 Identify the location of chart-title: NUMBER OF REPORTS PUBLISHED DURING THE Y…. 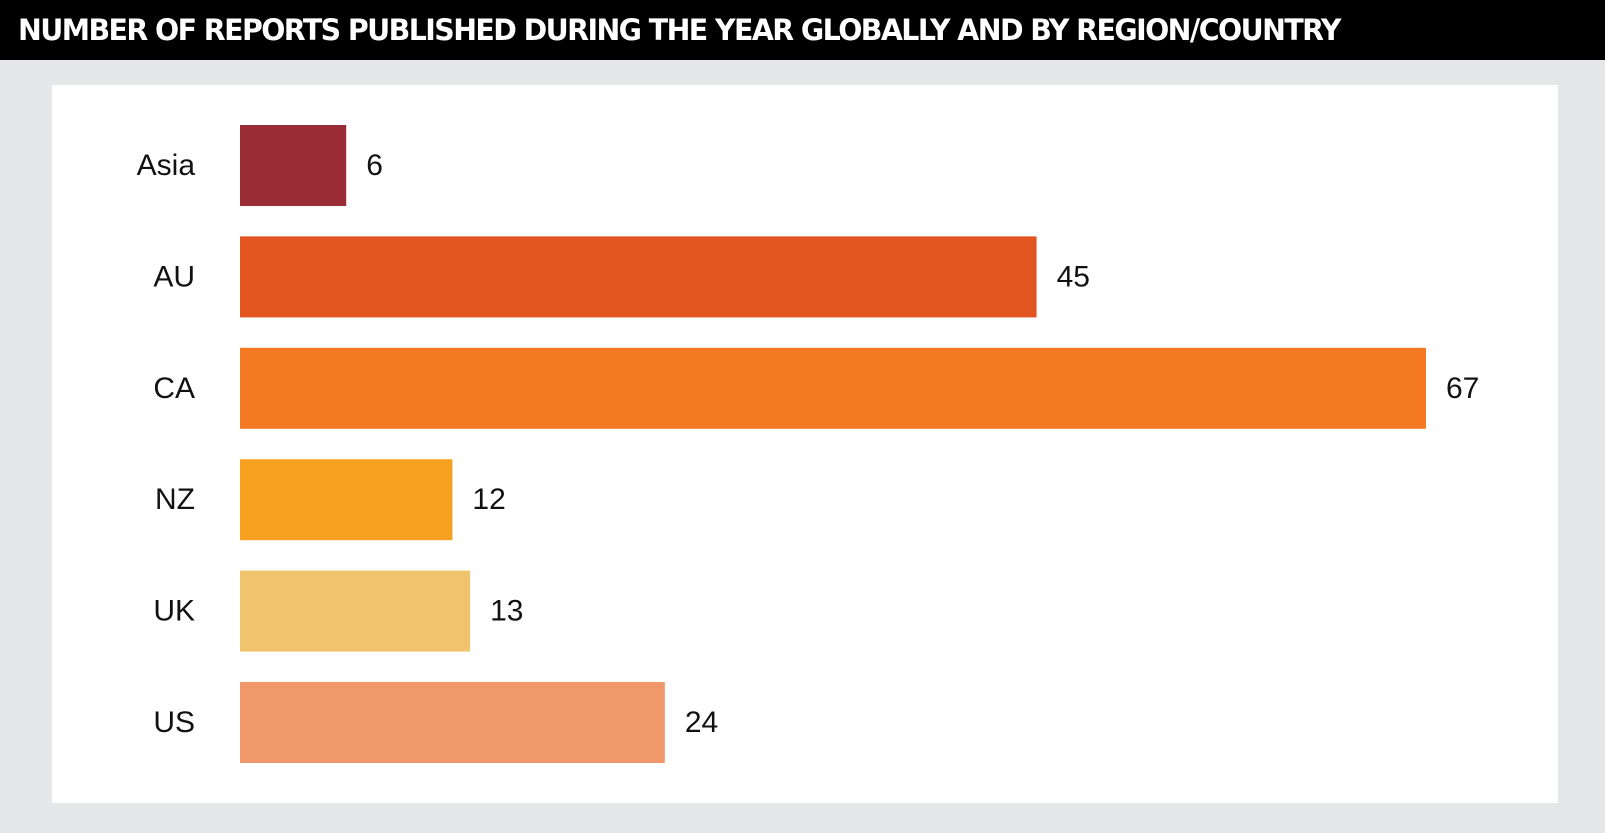
(679, 30).